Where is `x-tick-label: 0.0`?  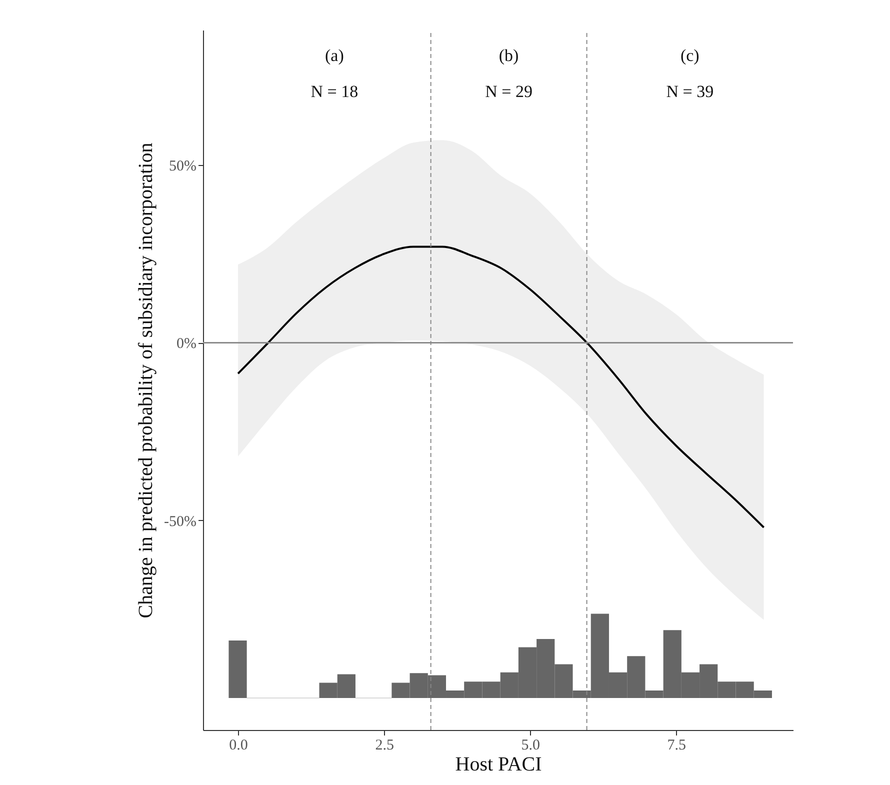
x-tick-label: 0.0 is located at coordinates (238, 746).